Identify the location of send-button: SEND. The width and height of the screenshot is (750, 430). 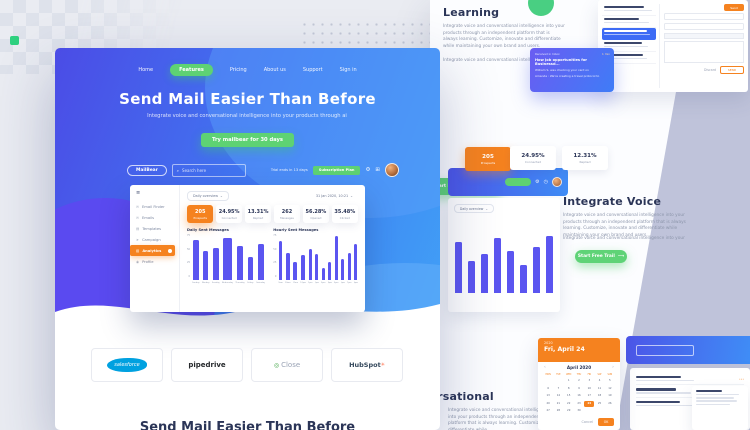
(732, 70).